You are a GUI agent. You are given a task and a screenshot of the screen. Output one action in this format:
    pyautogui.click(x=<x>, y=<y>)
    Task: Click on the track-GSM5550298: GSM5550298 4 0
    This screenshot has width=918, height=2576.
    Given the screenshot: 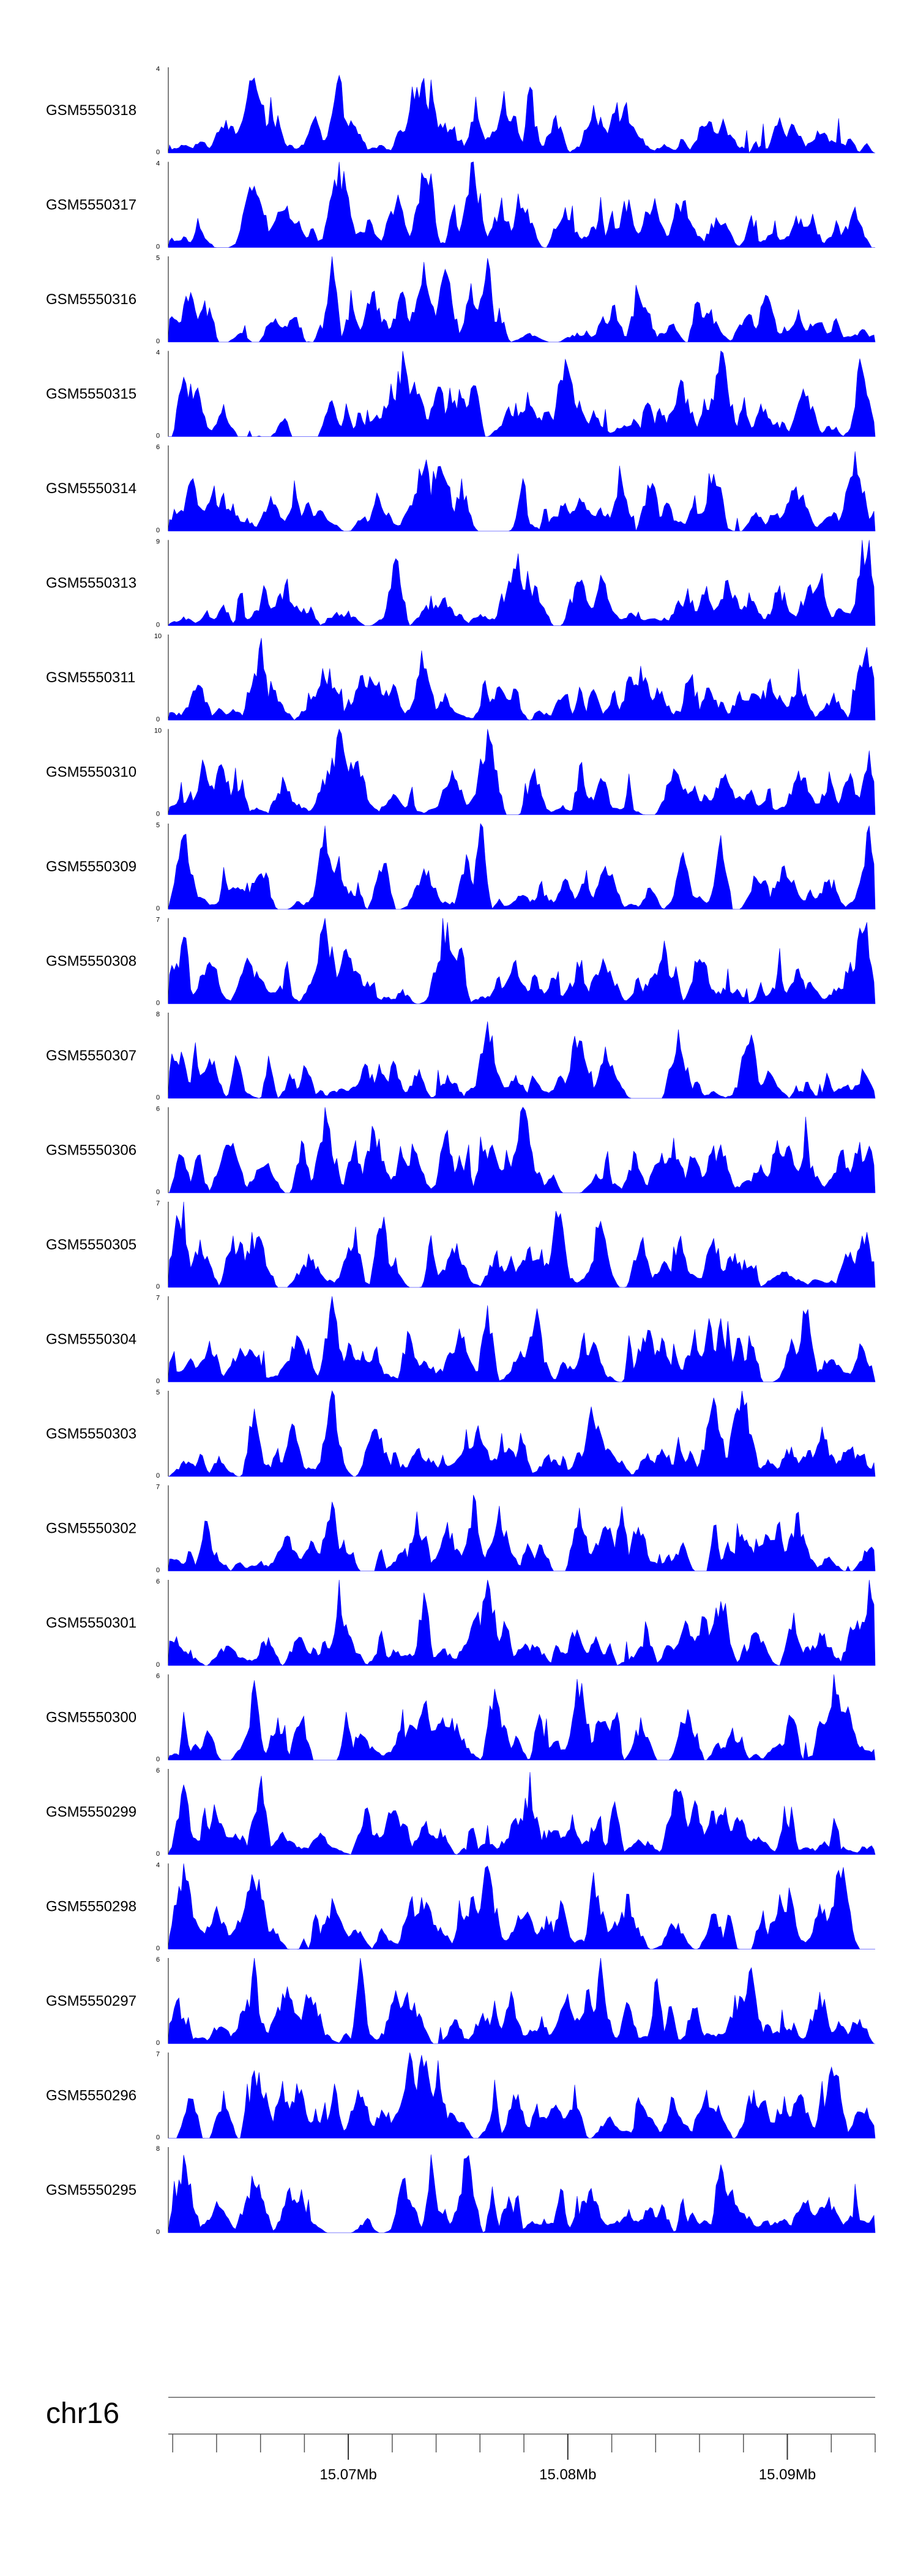 What is the action you would take?
    pyautogui.click(x=460, y=1907)
    